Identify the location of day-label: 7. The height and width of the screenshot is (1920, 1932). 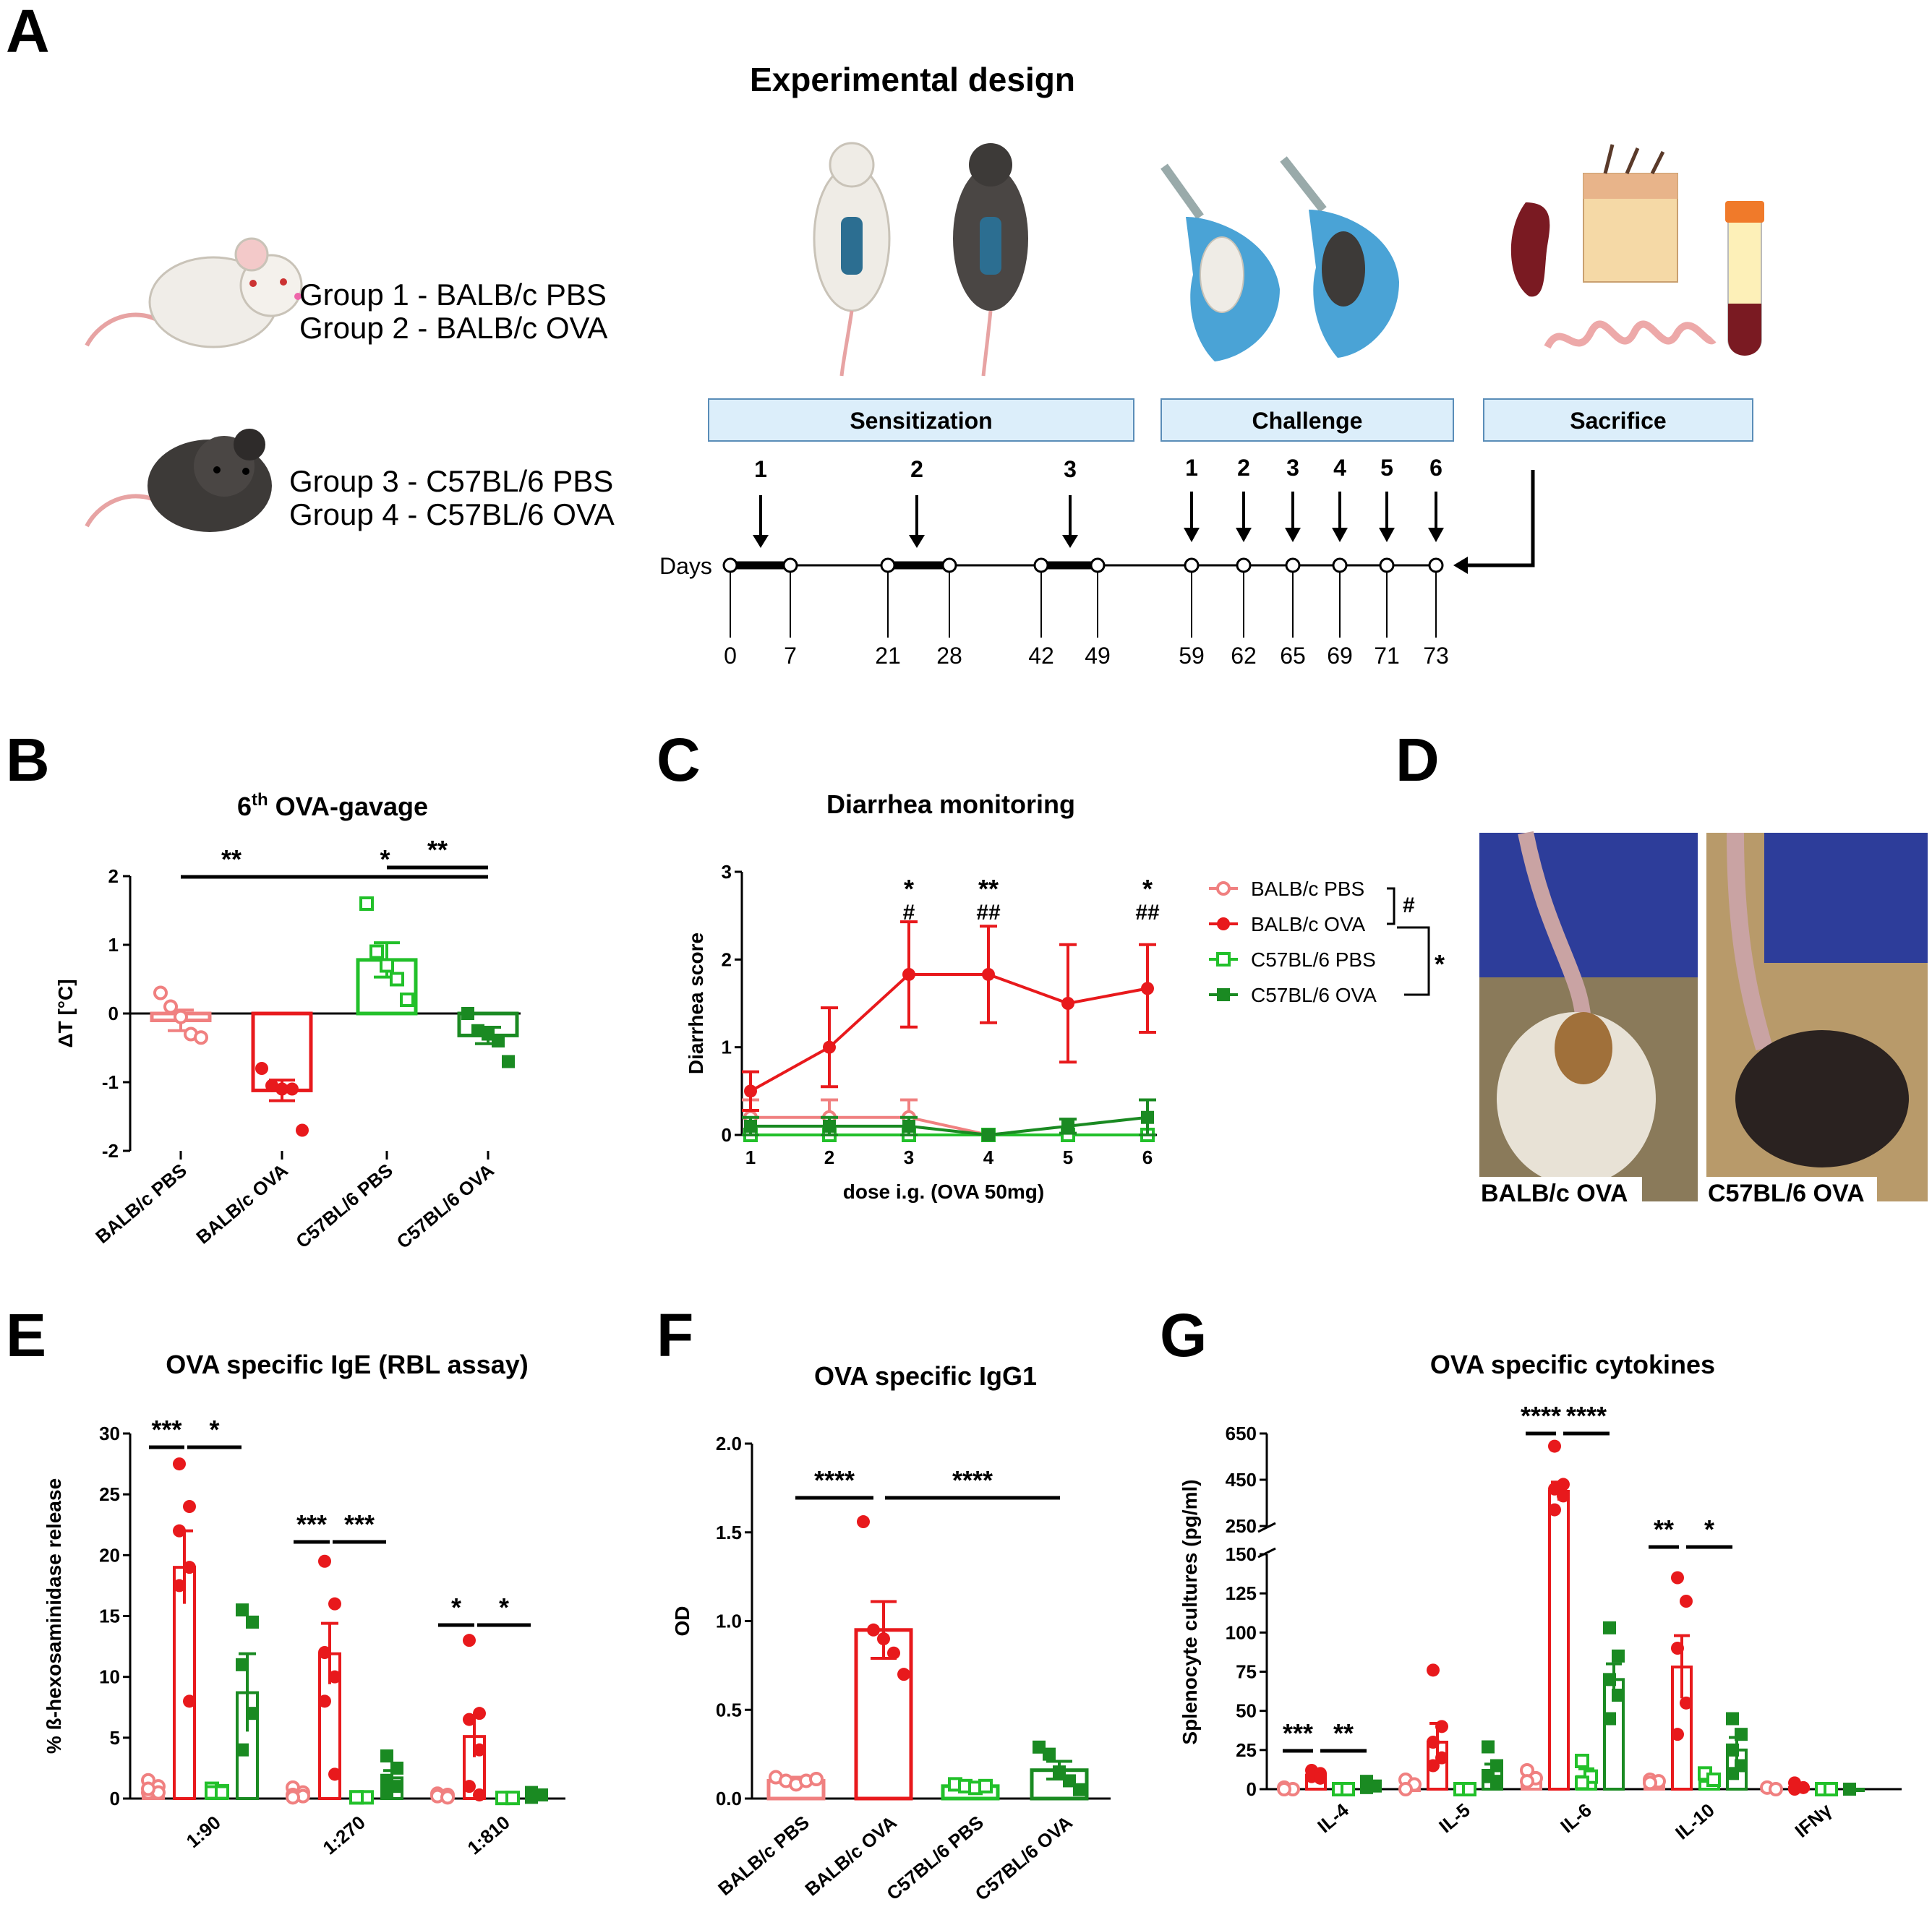
(790, 656).